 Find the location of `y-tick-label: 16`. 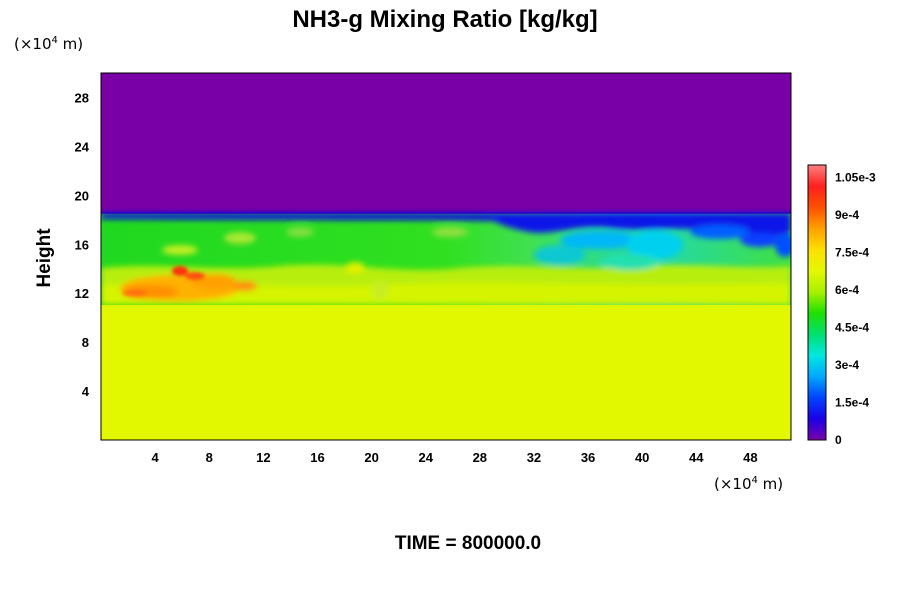

y-tick-label: 16 is located at coordinates (82, 244).